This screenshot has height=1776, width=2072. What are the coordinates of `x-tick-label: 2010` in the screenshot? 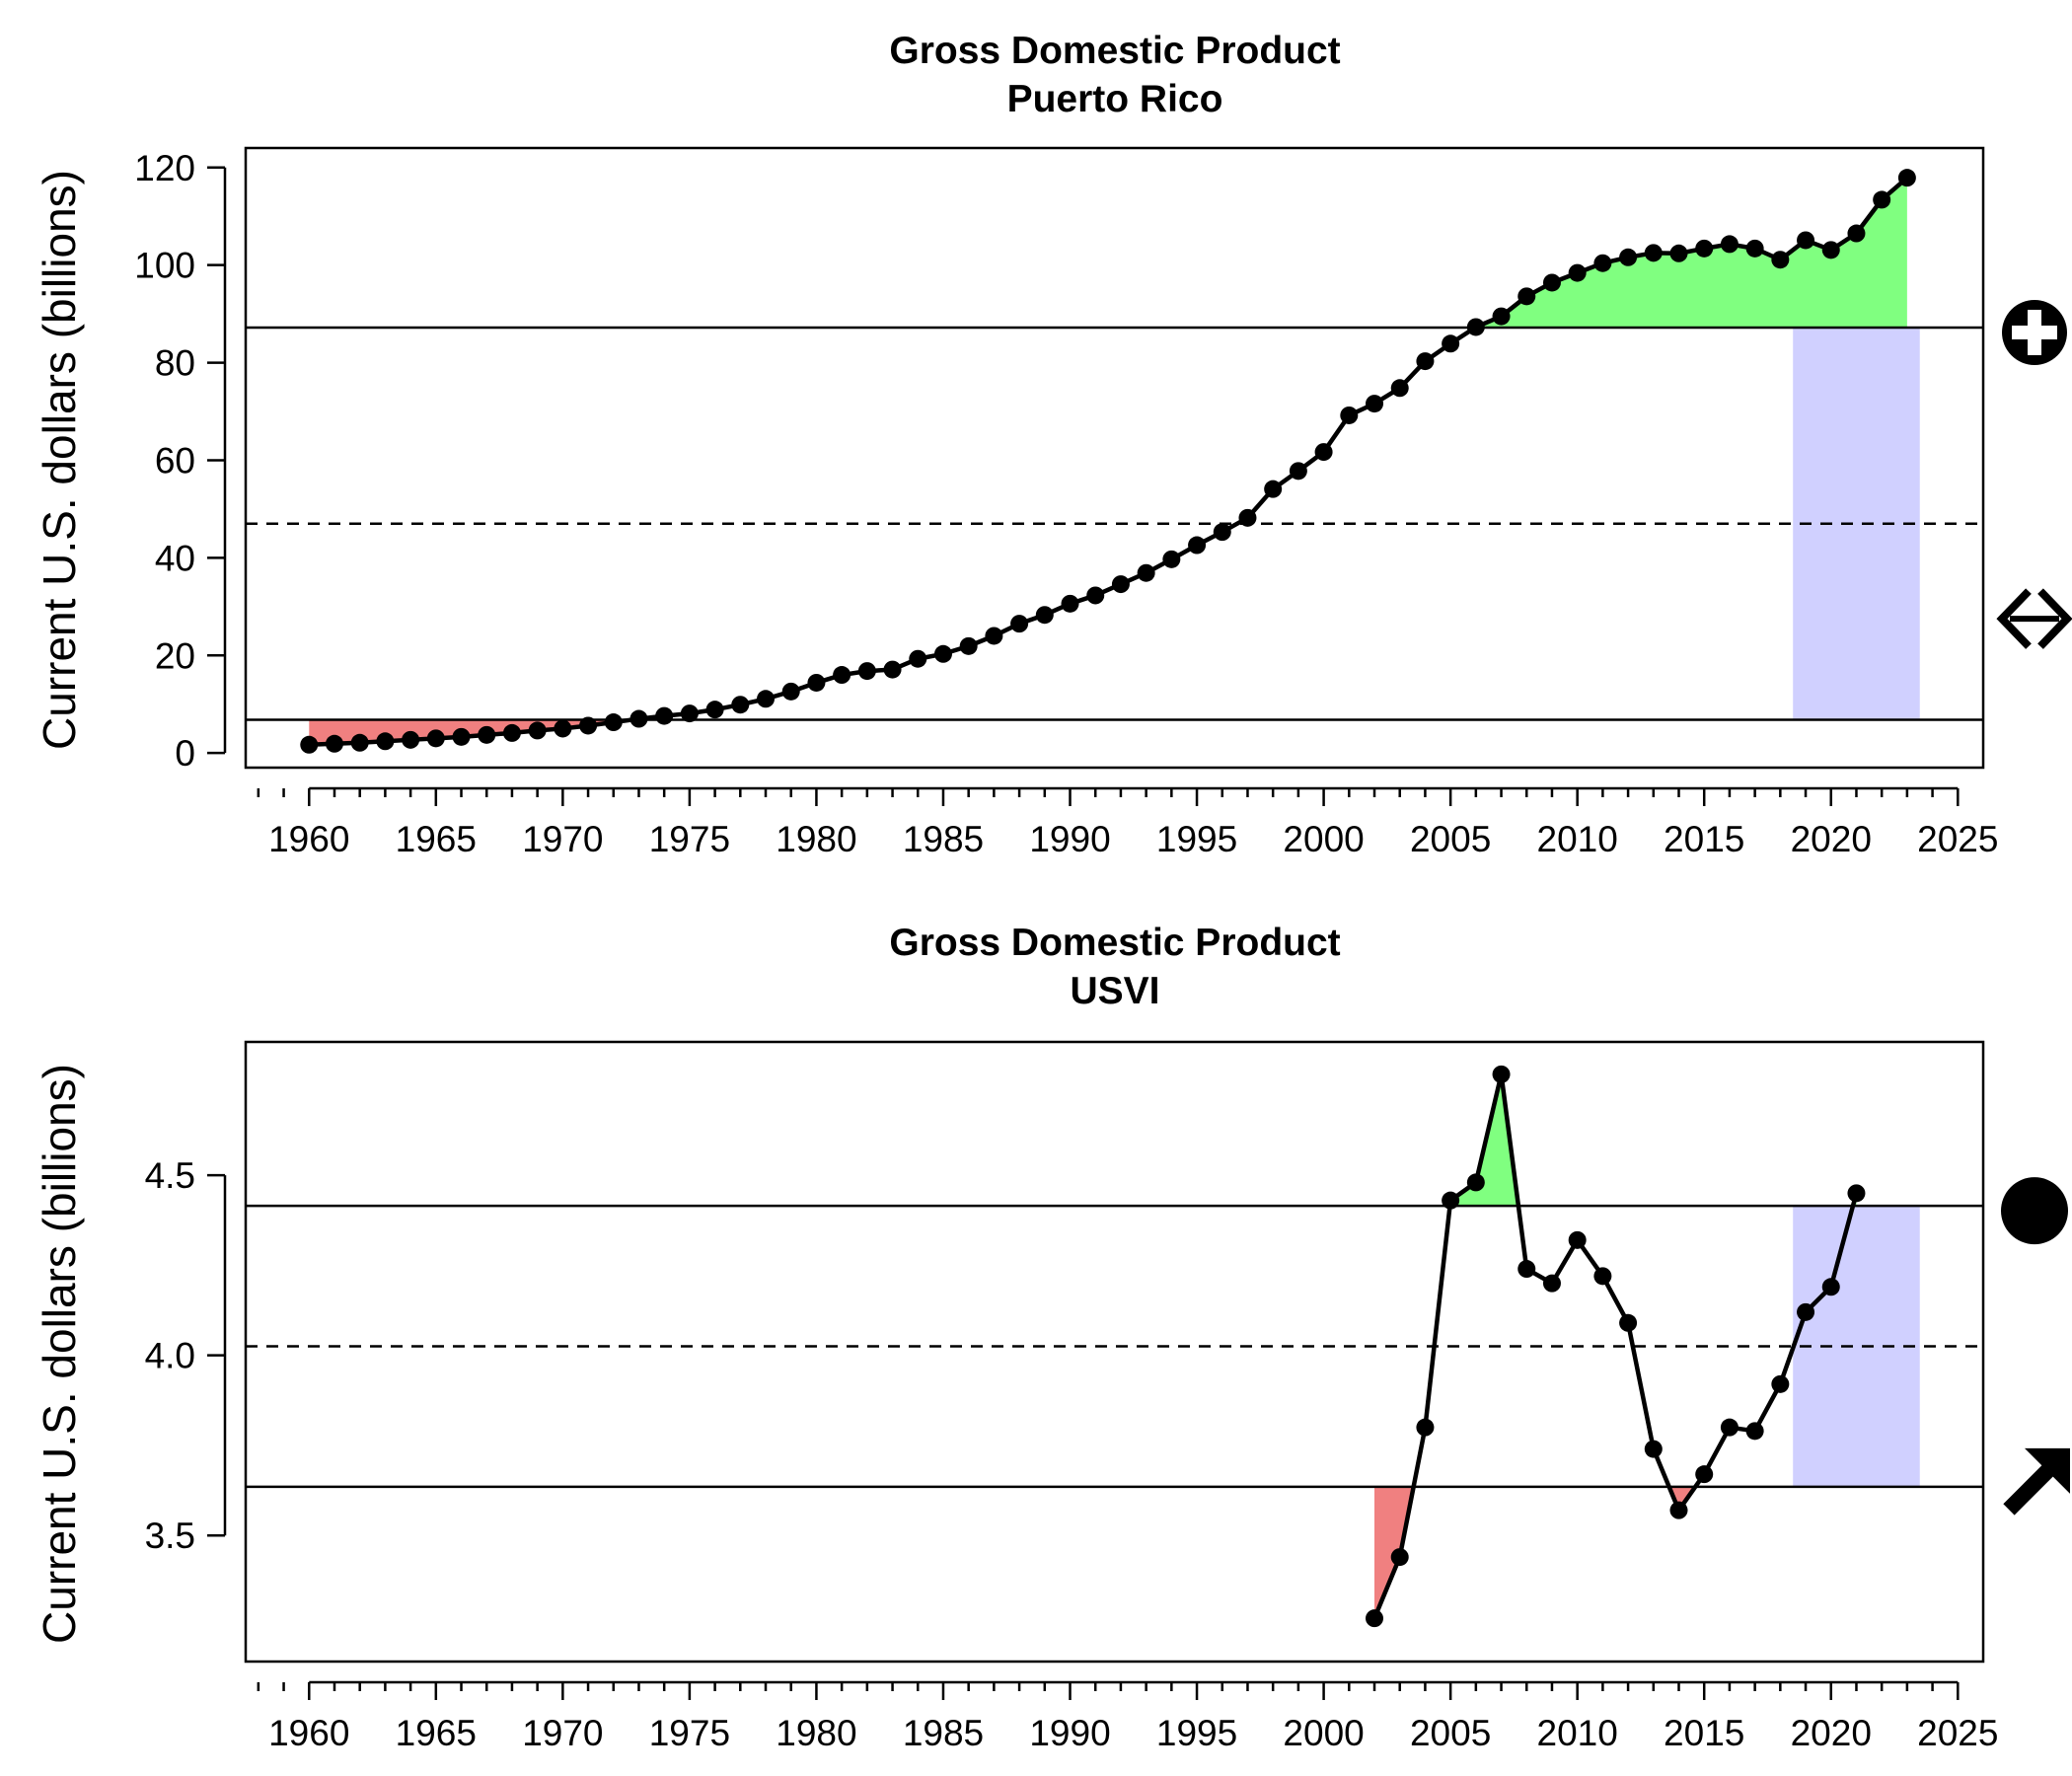 It's located at (1578, 1733).